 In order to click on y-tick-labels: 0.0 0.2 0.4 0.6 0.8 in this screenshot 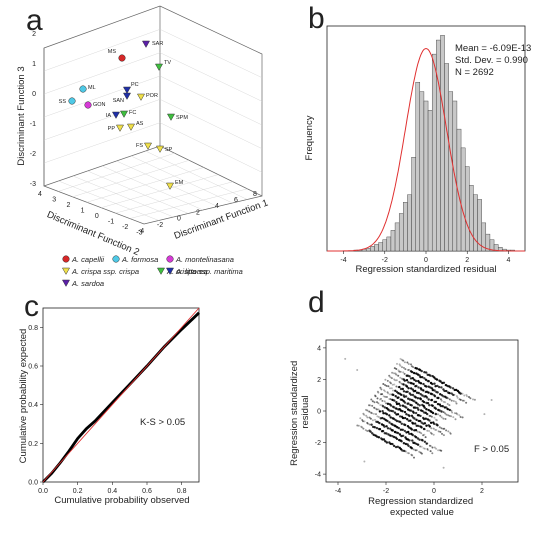, I will do `click(35, 406)`.